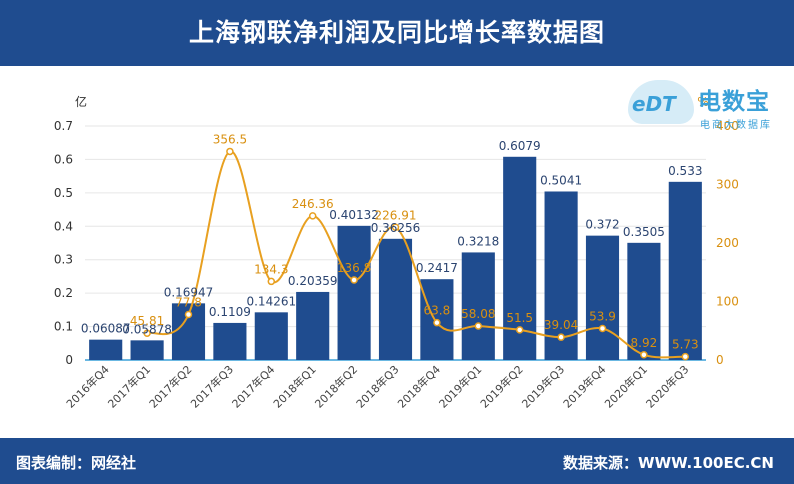  What do you see at coordinates (654, 104) in the screenshot?
I see `logo-mark: eDT` at bounding box center [654, 104].